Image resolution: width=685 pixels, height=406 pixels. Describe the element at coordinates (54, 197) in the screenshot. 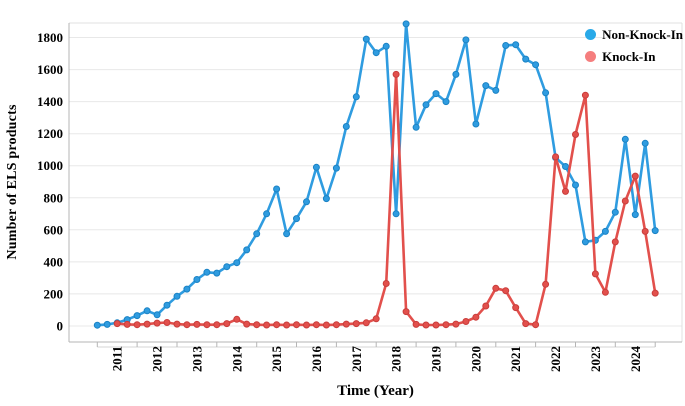

I see `y-tick-label: 800` at that location.